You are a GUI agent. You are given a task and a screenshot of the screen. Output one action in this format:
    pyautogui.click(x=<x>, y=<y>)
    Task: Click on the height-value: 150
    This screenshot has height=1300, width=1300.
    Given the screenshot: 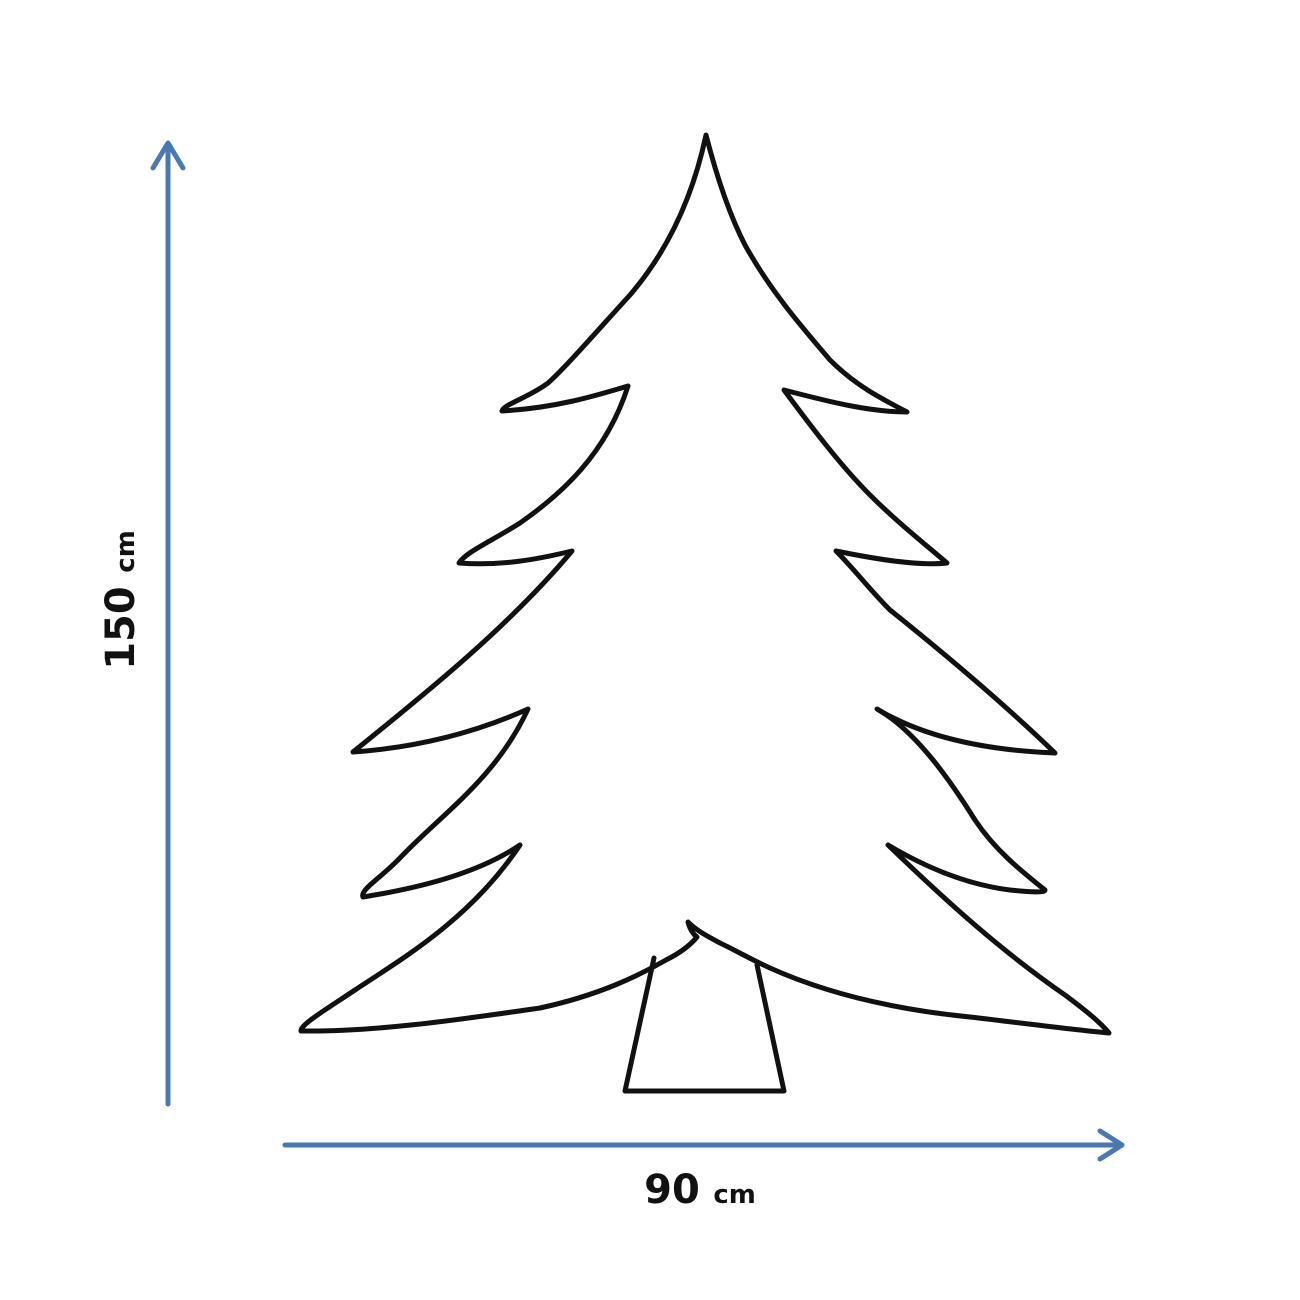 What is the action you would take?
    pyautogui.click(x=121, y=628)
    